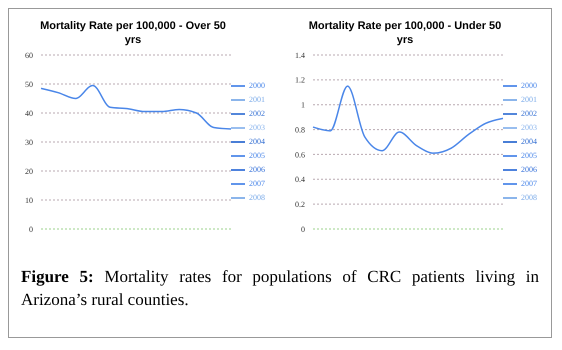  Describe the element at coordinates (300, 55) in the screenshot. I see `y-tick-label: 1.4` at that location.